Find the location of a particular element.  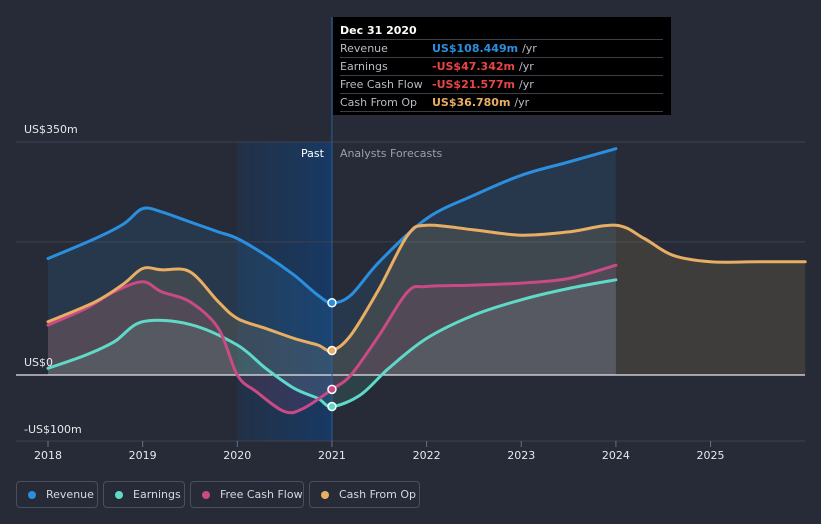

x-tick-label: 2020 is located at coordinates (237, 455).